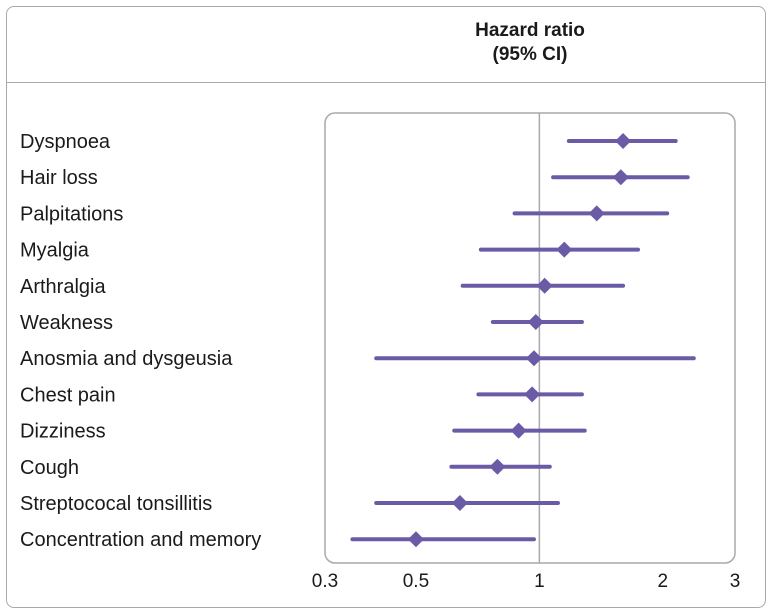  Describe the element at coordinates (49, 468) in the screenshot. I see `row-label: Cough` at that location.